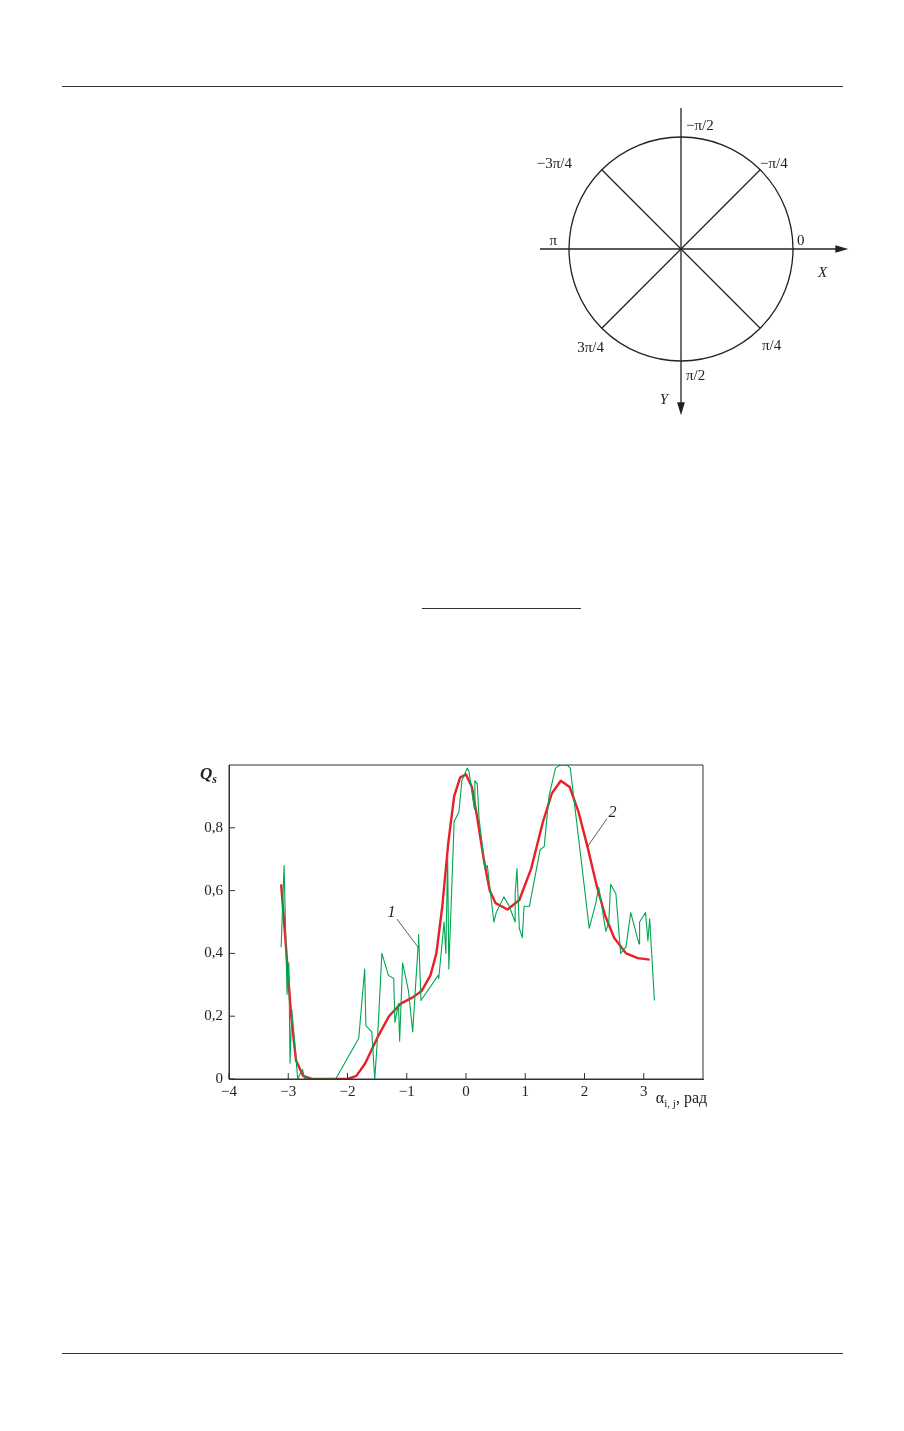  What do you see at coordinates (525, 1090) in the screenshot?
I see `x-tick-label: 1` at bounding box center [525, 1090].